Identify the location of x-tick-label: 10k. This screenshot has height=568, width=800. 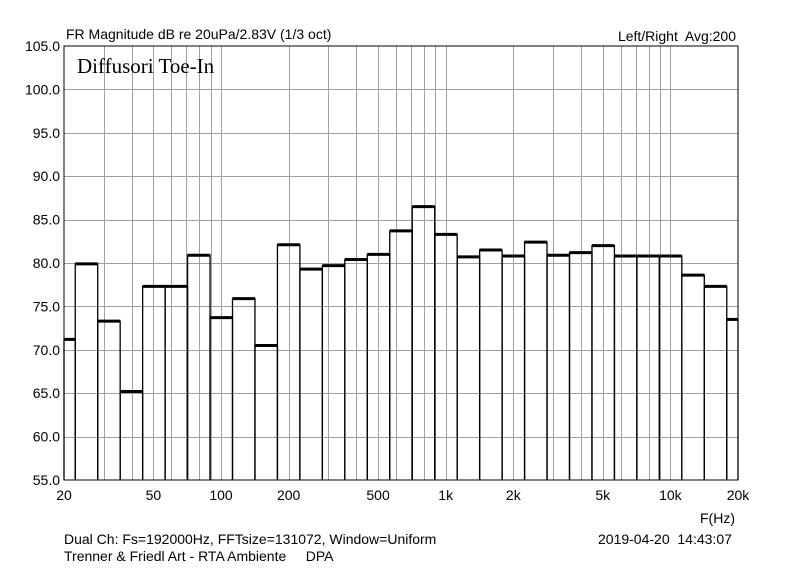
(671, 495).